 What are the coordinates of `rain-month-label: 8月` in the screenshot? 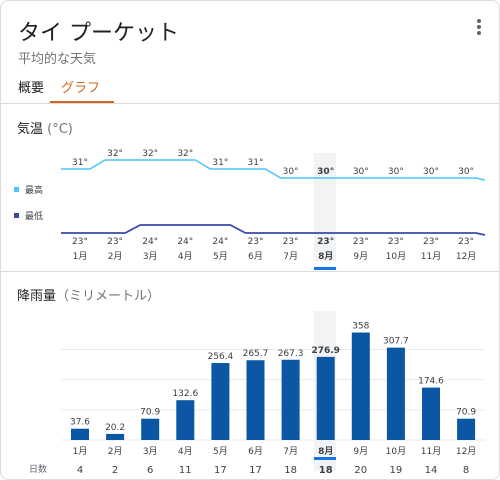 It's located at (325, 451).